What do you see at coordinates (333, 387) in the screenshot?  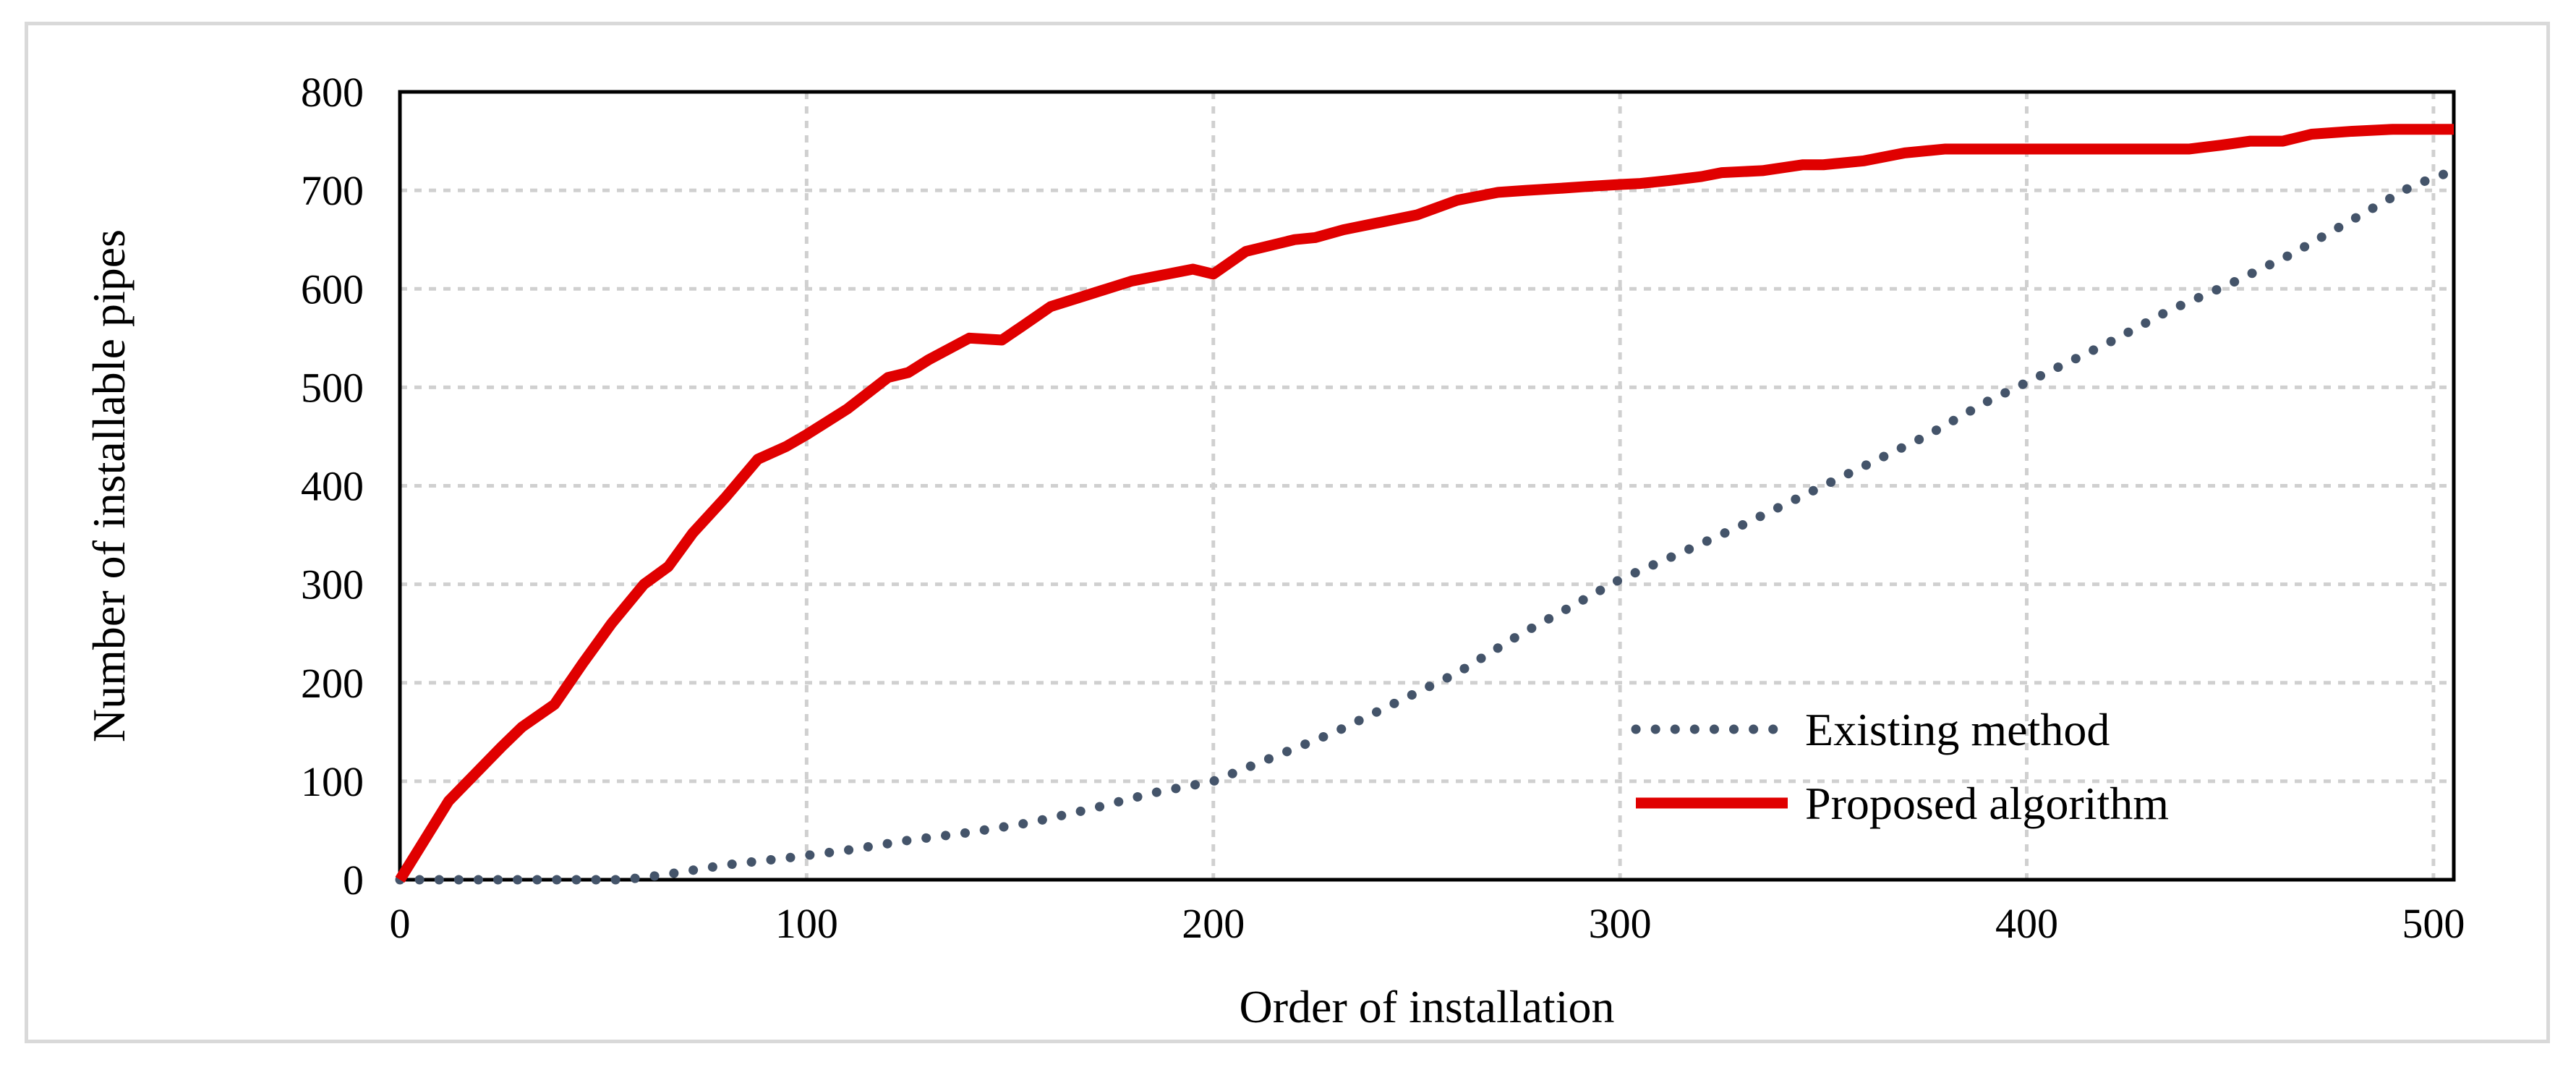 I see `y-tick-label: 500` at bounding box center [333, 387].